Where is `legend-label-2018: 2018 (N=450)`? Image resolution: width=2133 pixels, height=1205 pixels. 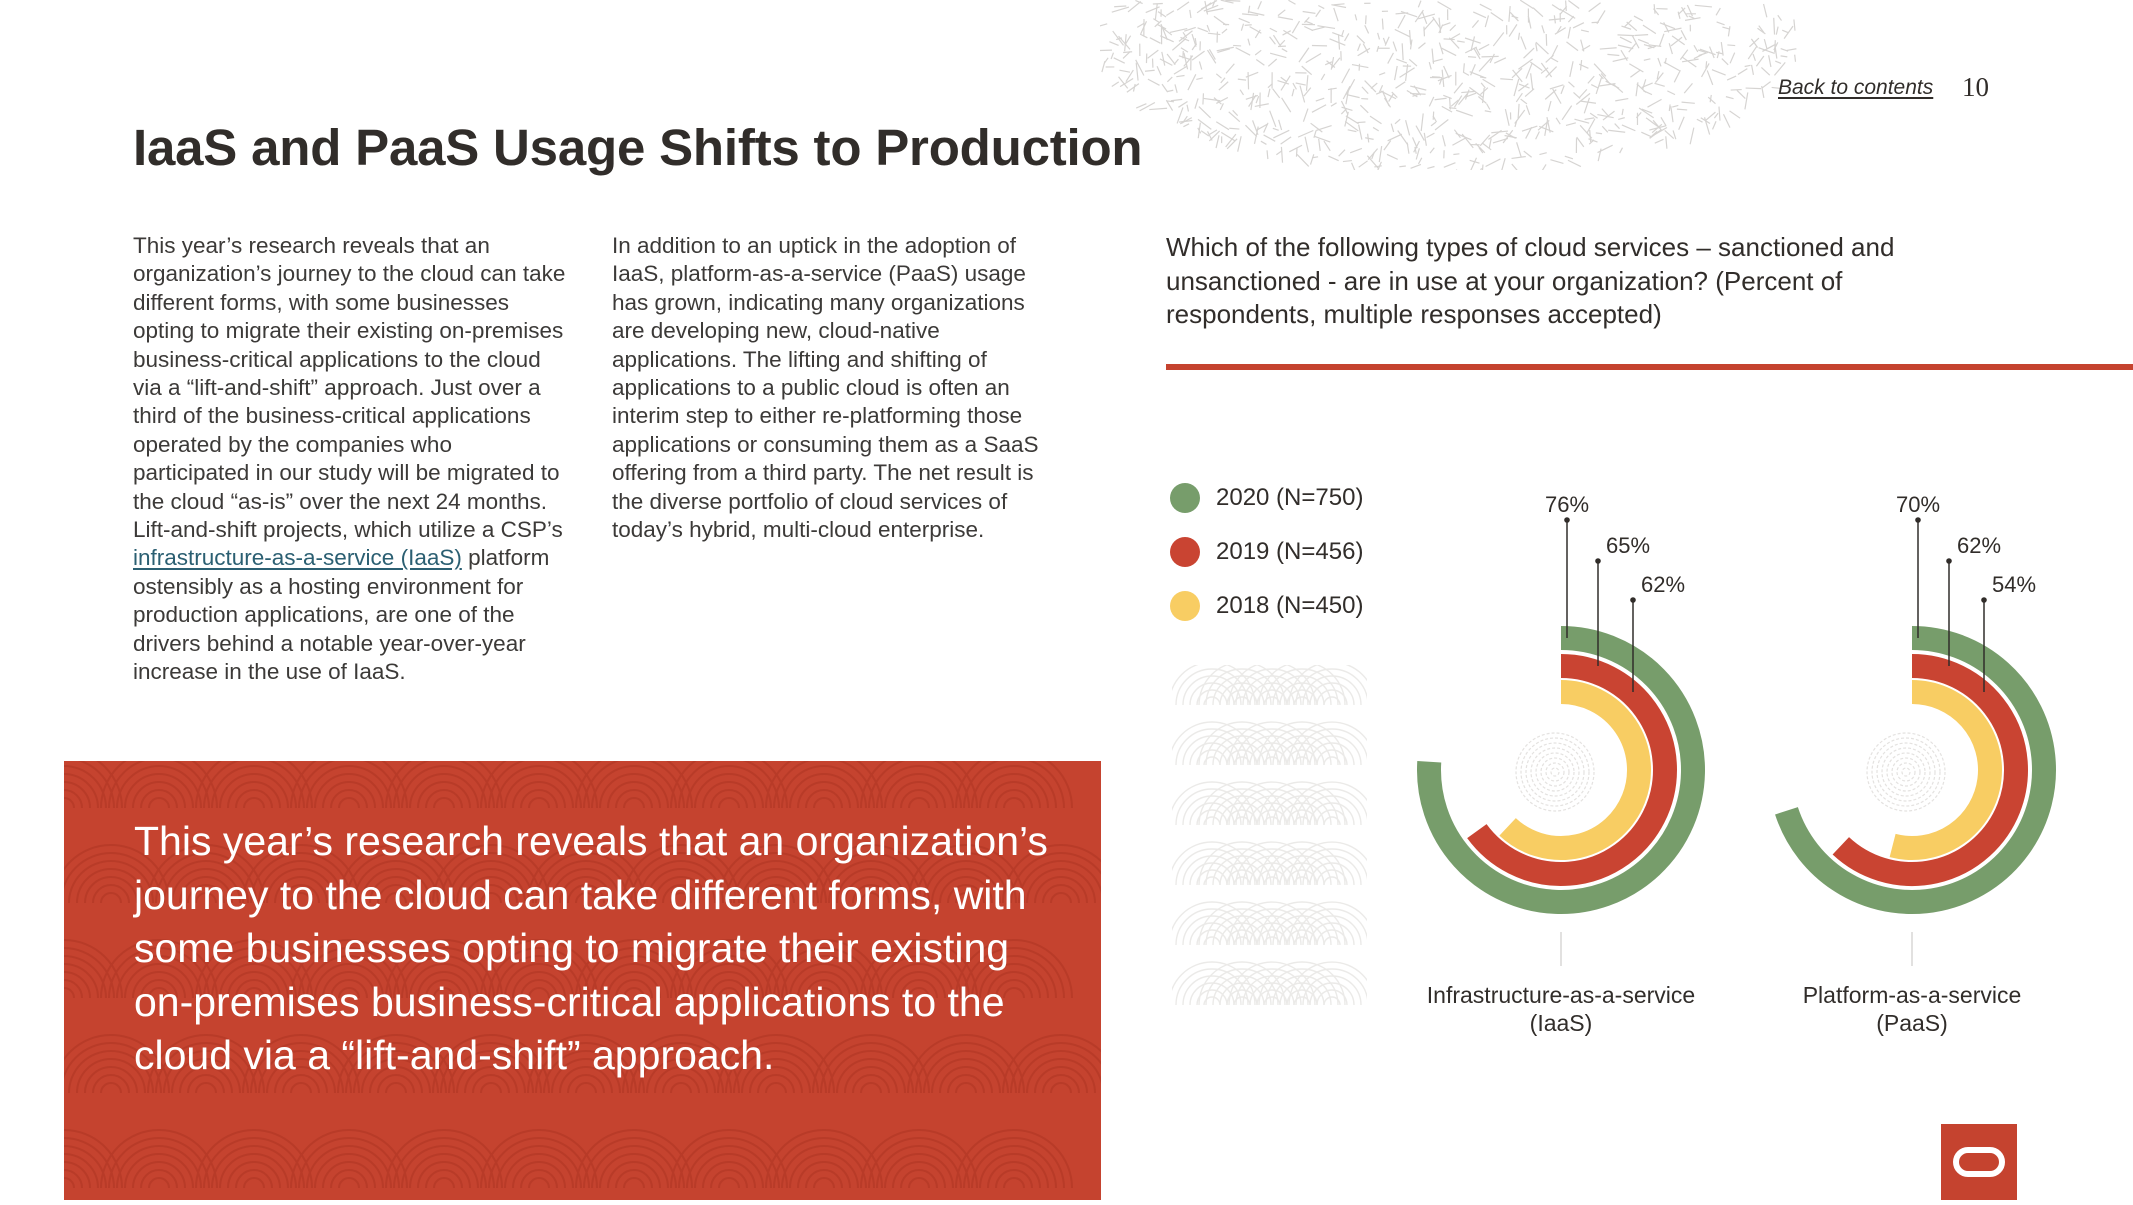
legend-label-2018: 2018 (N=450) is located at coordinates (1289, 606).